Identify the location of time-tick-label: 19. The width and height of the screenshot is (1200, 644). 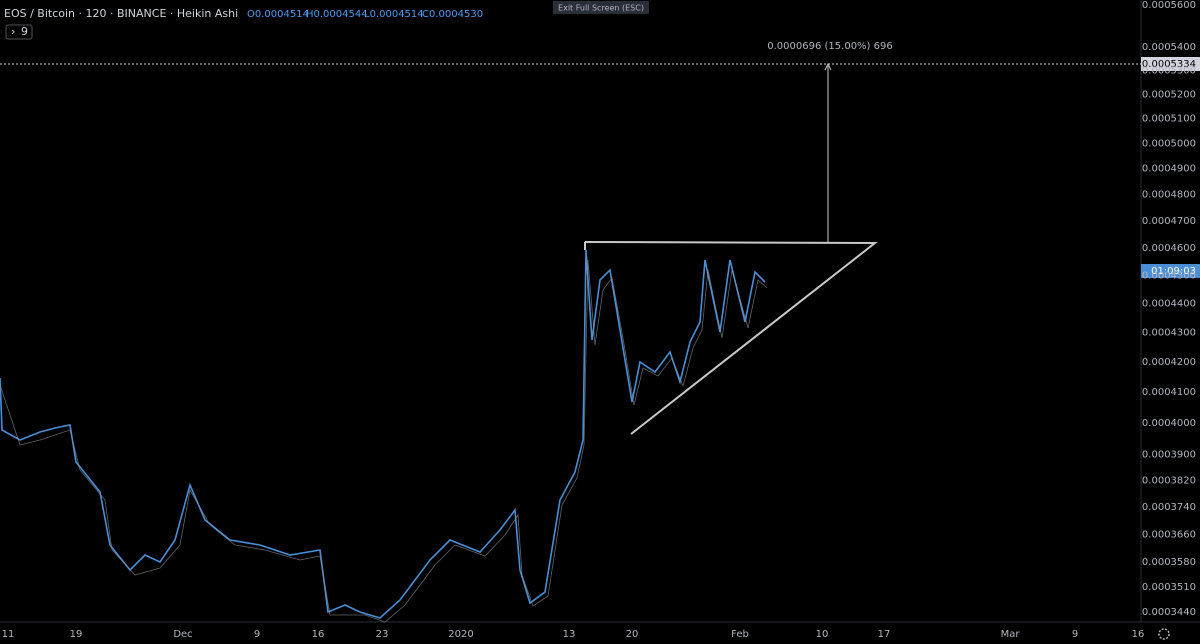
(76, 634).